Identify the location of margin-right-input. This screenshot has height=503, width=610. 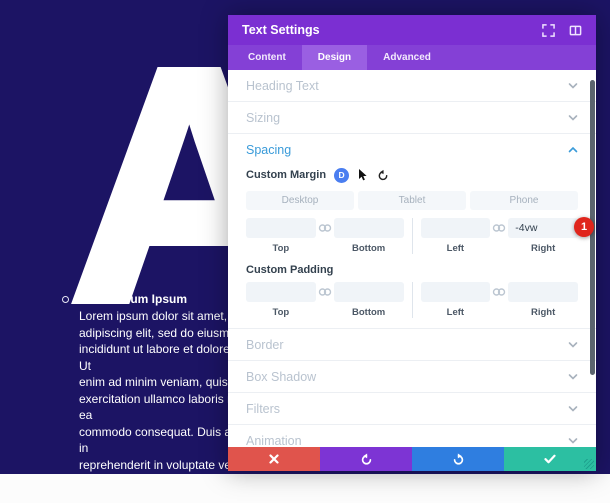
(543, 228).